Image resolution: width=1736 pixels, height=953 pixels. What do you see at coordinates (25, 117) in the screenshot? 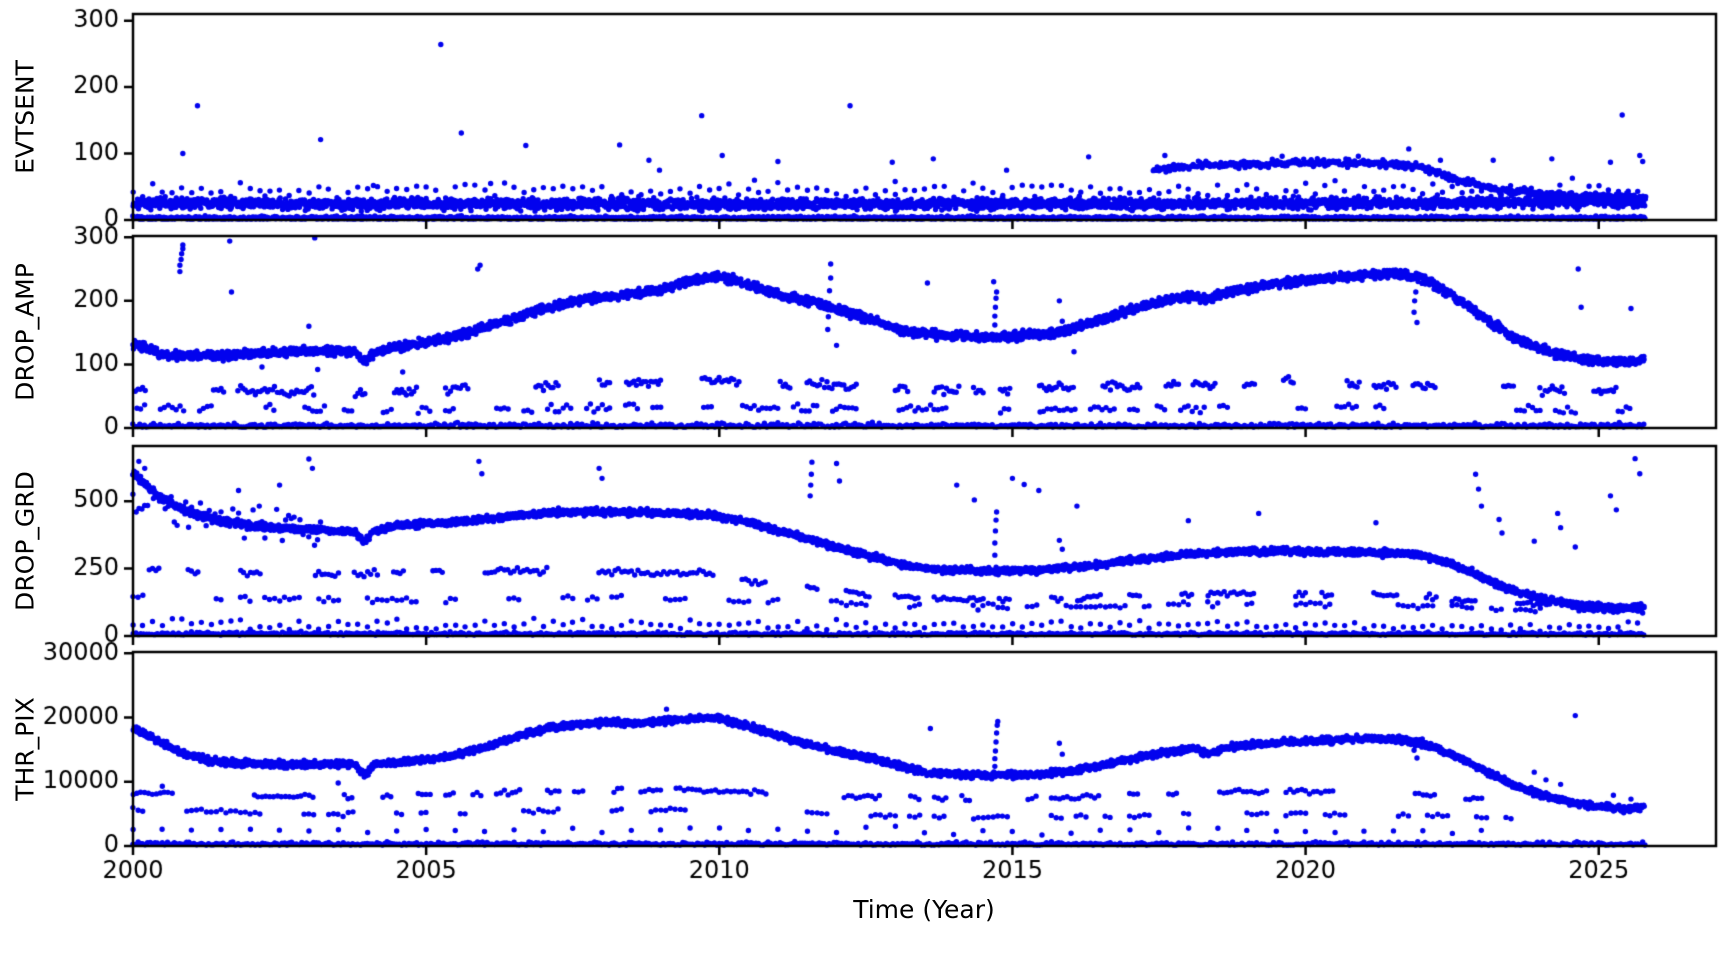
I see `y-axis-label-evtsent: EVTSENT` at bounding box center [25, 117].